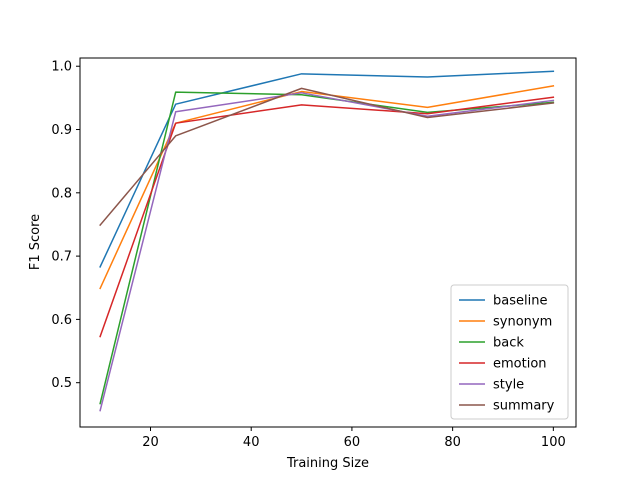  What do you see at coordinates (352, 442) in the screenshot?
I see `x-tick-label: 60` at bounding box center [352, 442].